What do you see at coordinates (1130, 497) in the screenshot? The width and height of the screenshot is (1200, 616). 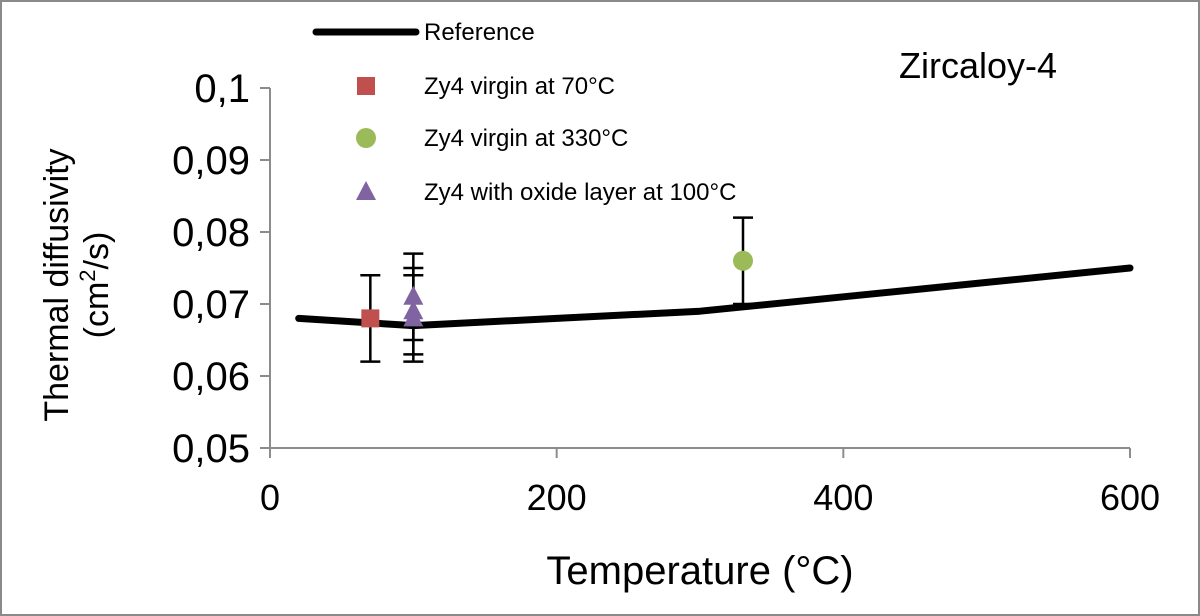 I see `x-tick-label: 600` at bounding box center [1130, 497].